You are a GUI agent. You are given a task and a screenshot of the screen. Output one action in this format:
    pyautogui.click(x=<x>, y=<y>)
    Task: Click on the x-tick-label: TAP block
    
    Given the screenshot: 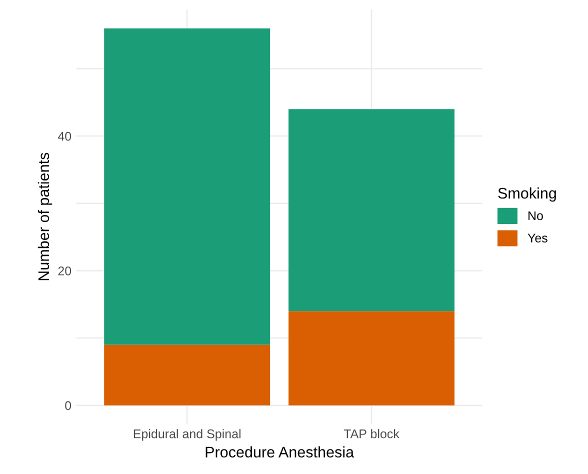 What is the action you would take?
    pyautogui.click(x=372, y=433)
    